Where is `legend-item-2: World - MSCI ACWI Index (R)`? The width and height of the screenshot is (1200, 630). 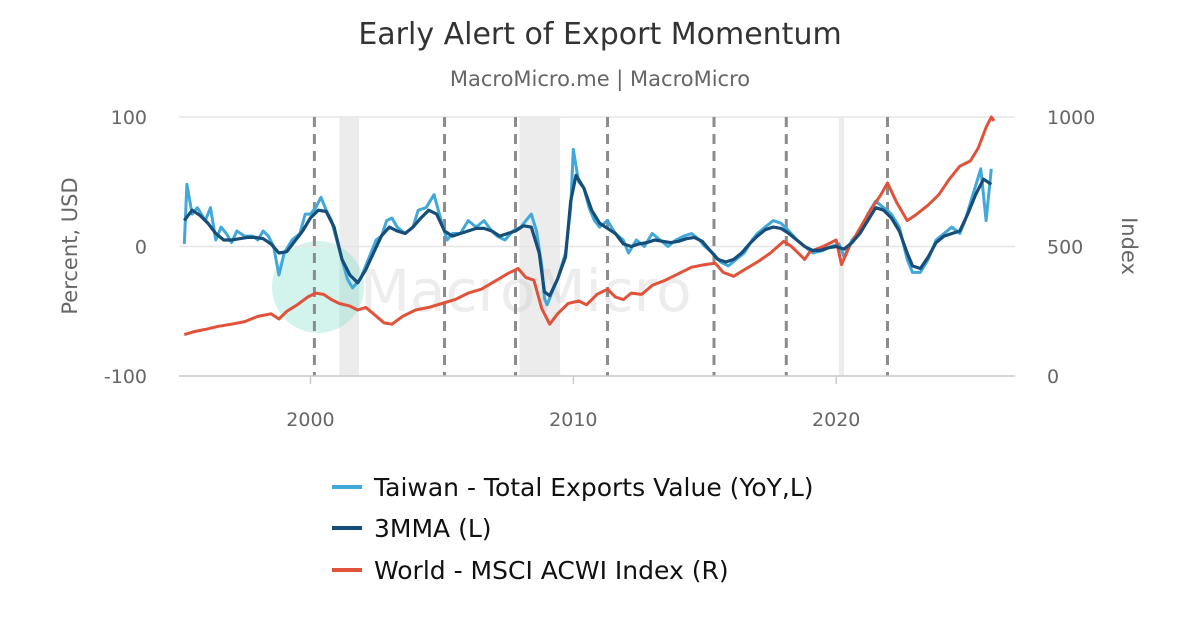 legend-item-2: World - MSCI ACWI Index (R) is located at coordinates (530, 570).